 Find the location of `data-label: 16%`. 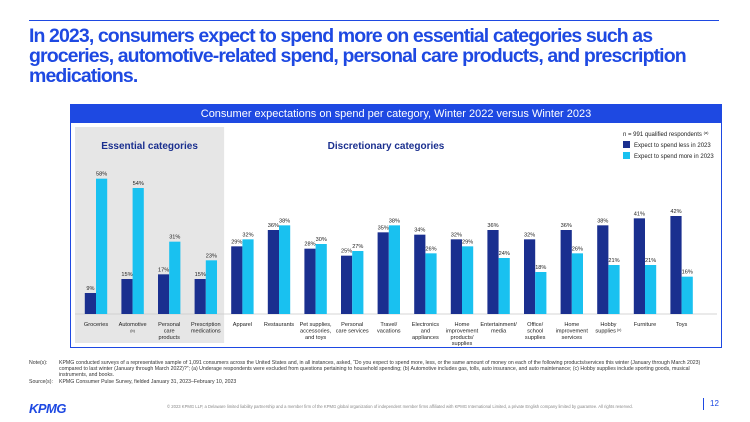

data-label: 16% is located at coordinates (687, 273).